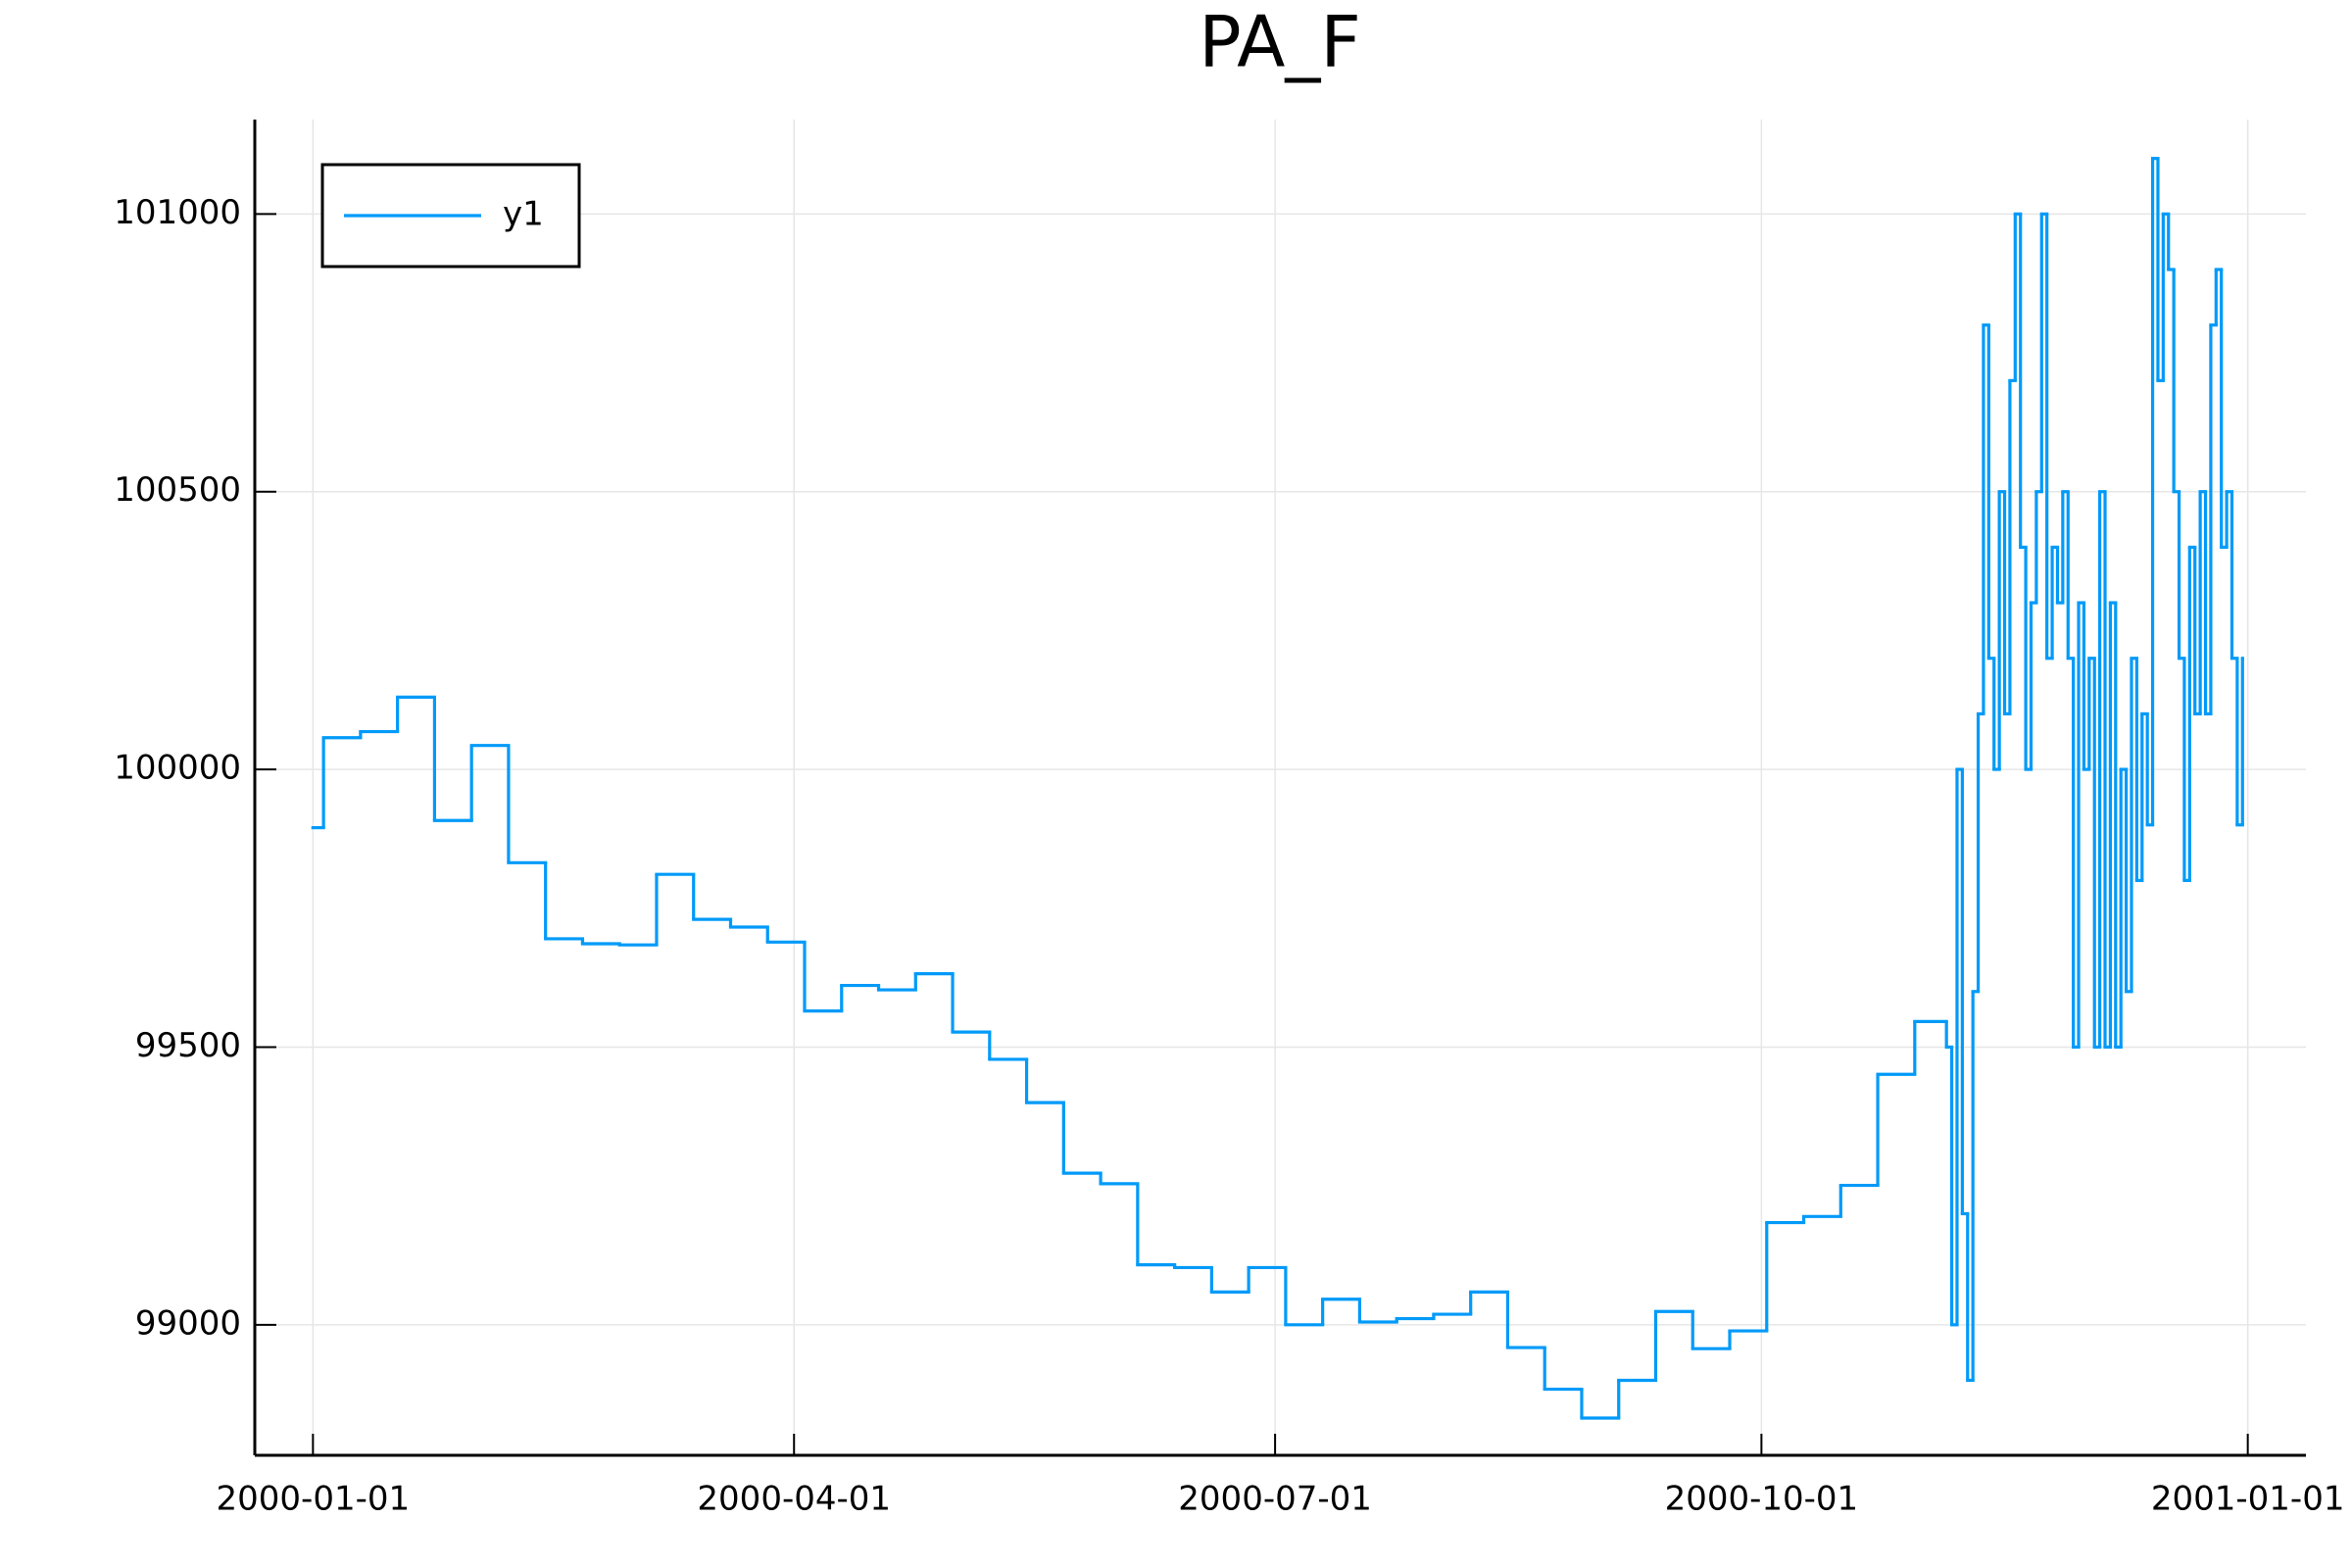 Image resolution: width=2352 pixels, height=1568 pixels. I want to click on y-tick-label: 101000, so click(177, 212).